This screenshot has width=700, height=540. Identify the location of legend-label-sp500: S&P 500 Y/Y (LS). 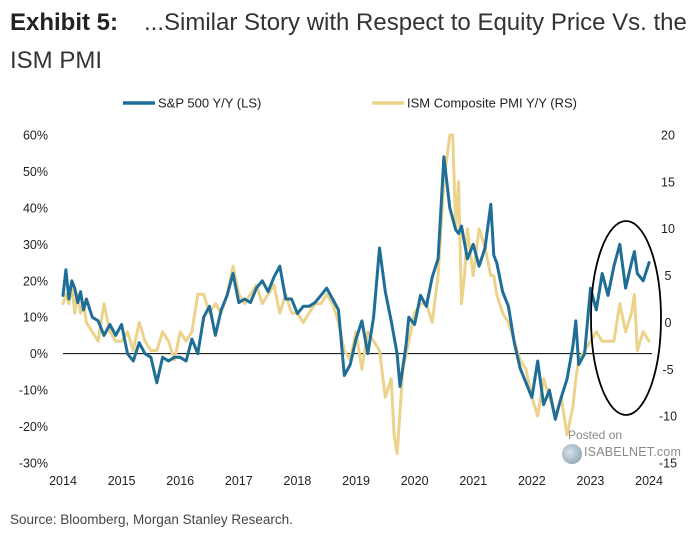
(209, 103).